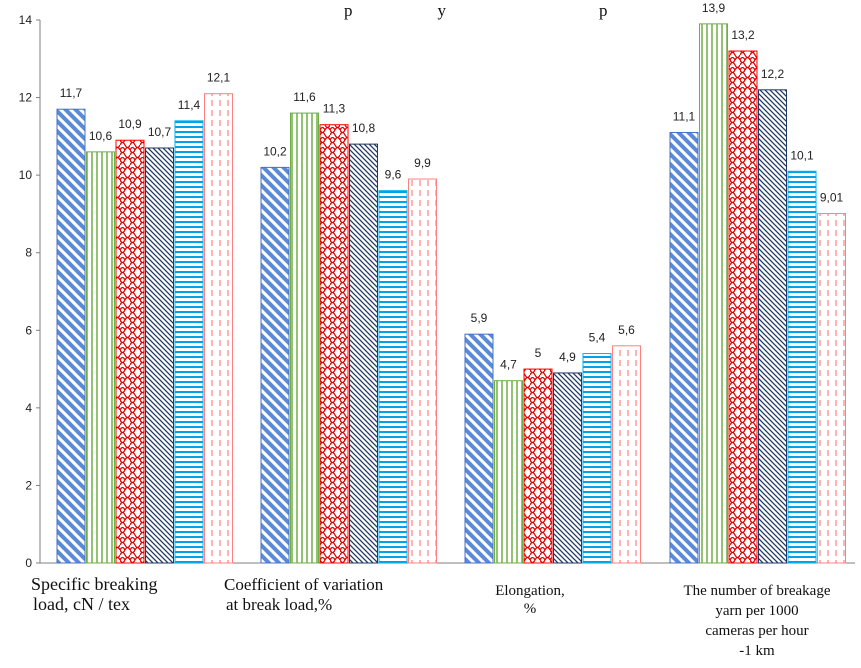  Describe the element at coordinates (802, 155) in the screenshot. I see `data-label: 10,1` at that location.